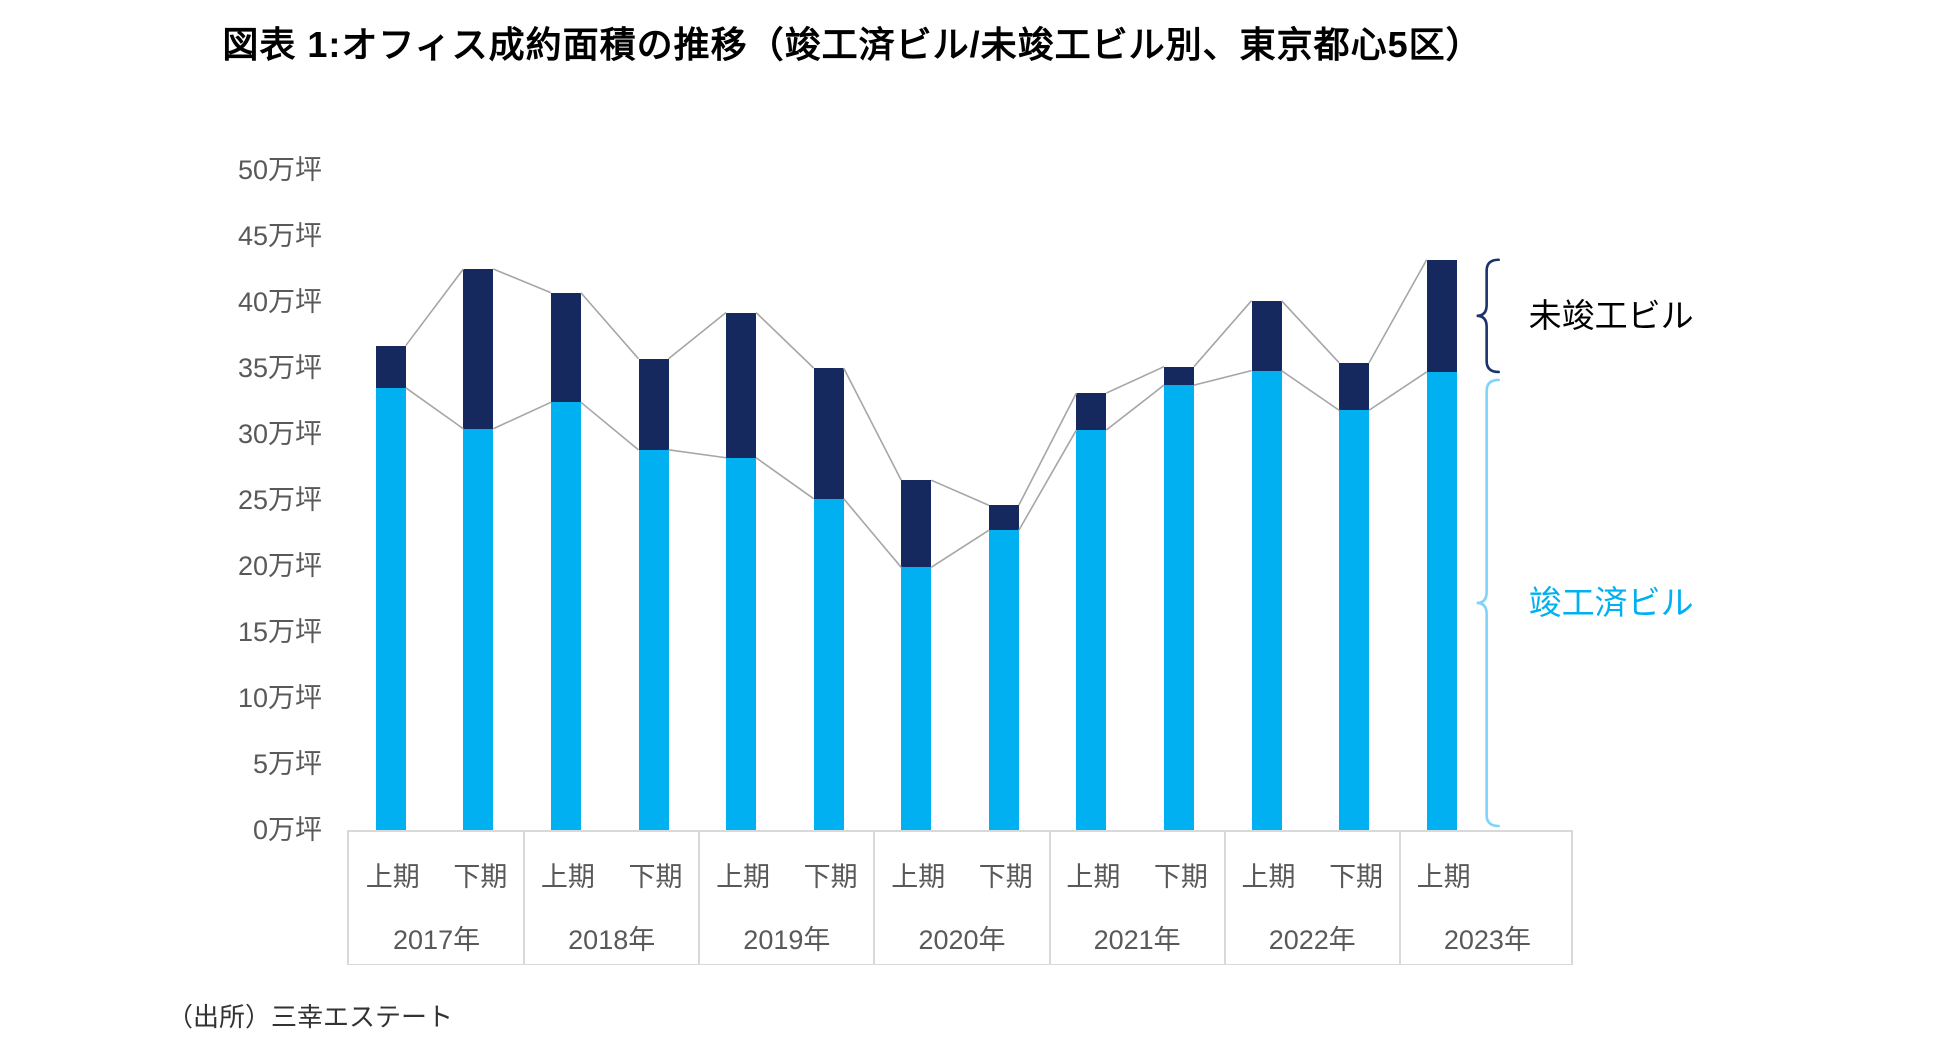  I want to click on bar-2022年下期-completed, so click(1354, 620).